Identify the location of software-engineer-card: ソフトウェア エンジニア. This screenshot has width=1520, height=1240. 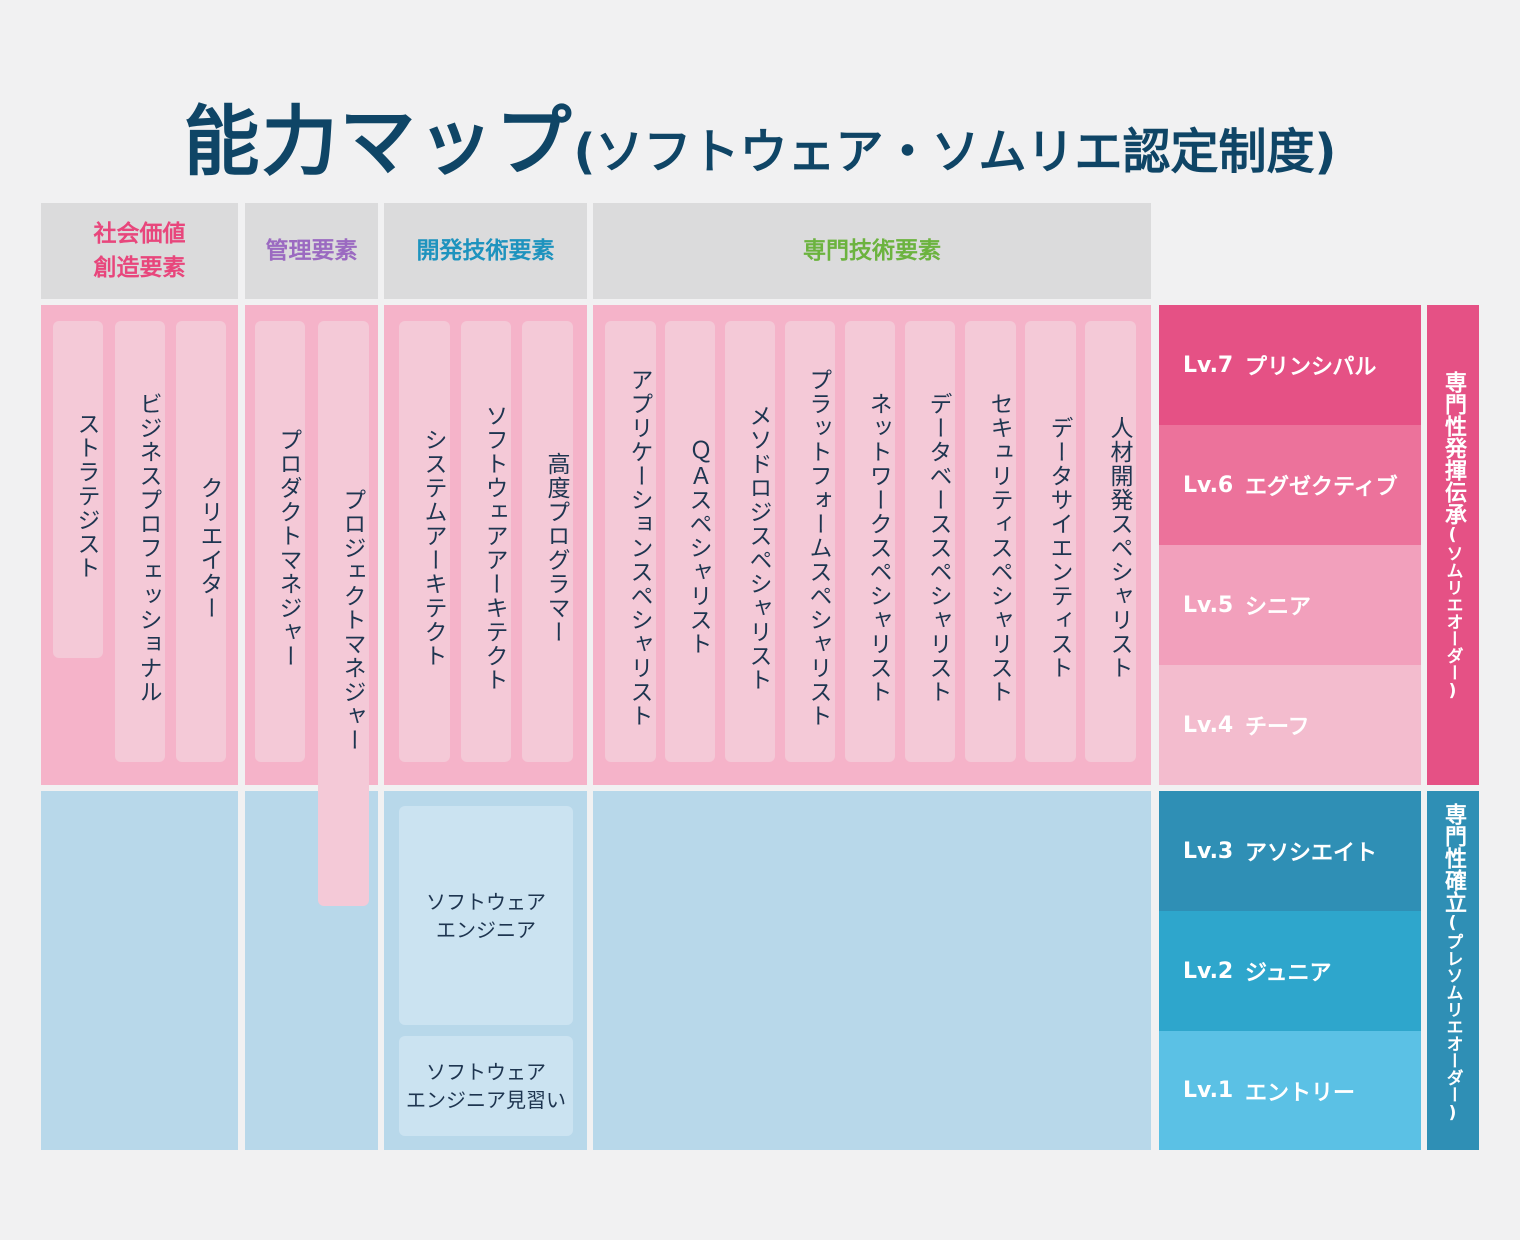
(486, 915).